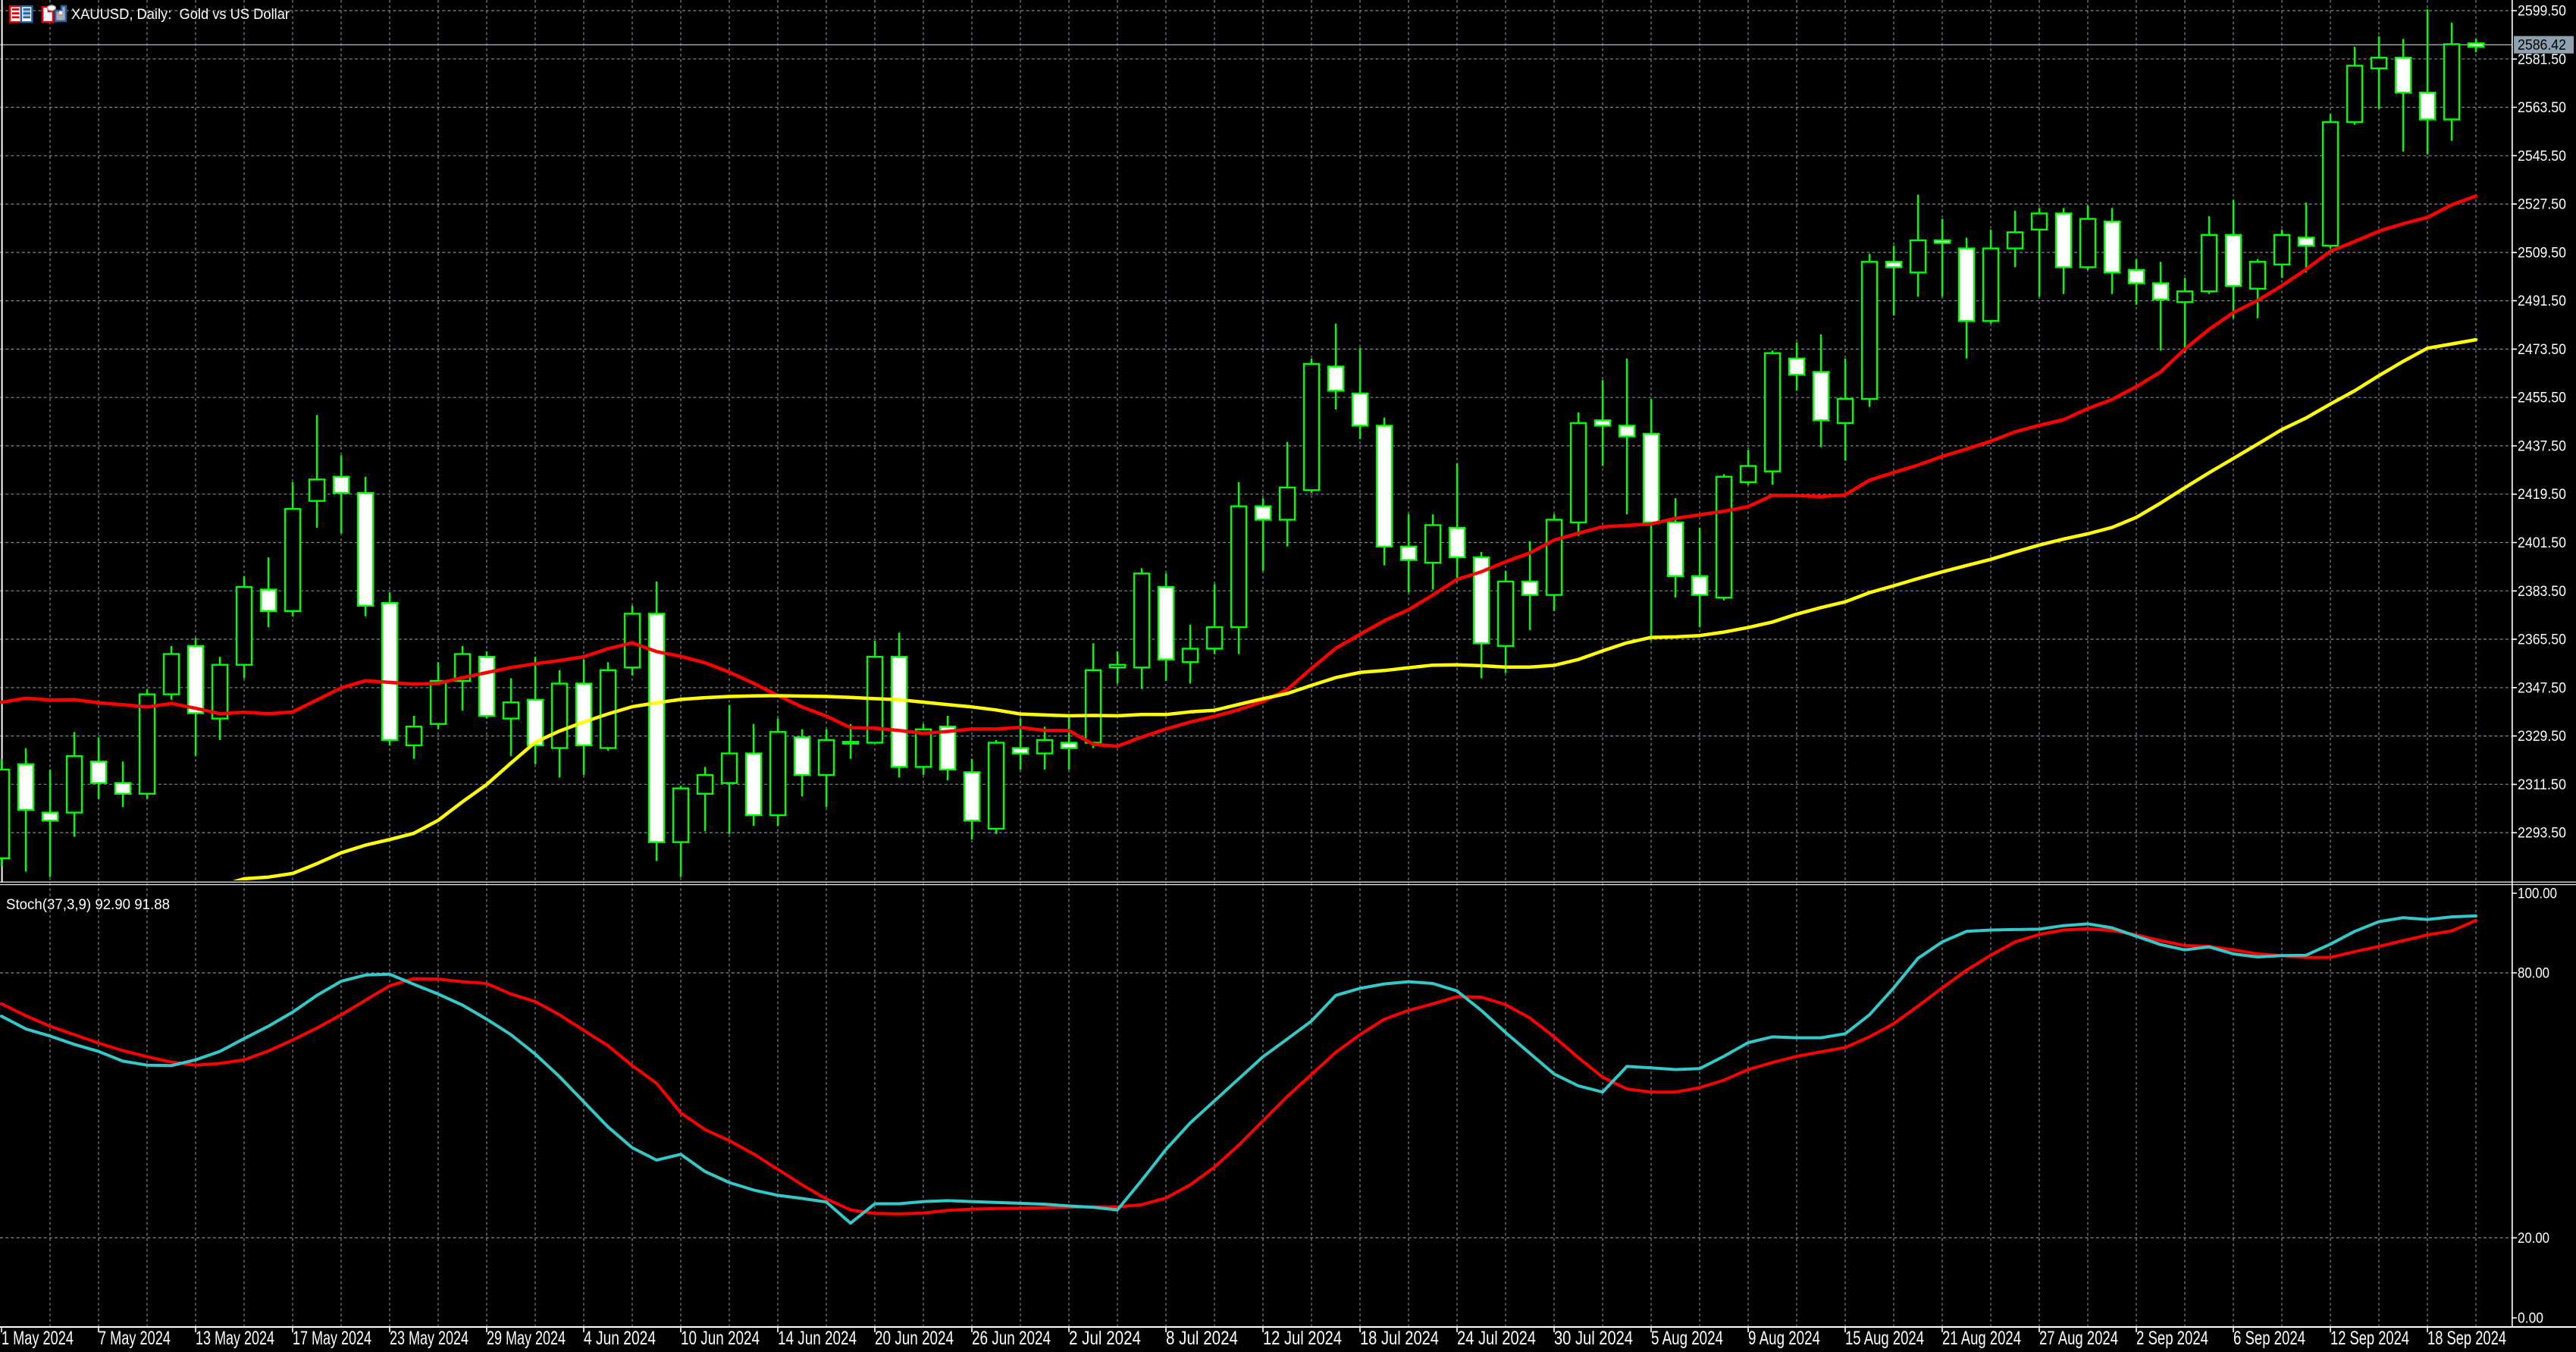  Describe the element at coordinates (2533, 1239) in the screenshot. I see `svg-text: 20.00` at that location.